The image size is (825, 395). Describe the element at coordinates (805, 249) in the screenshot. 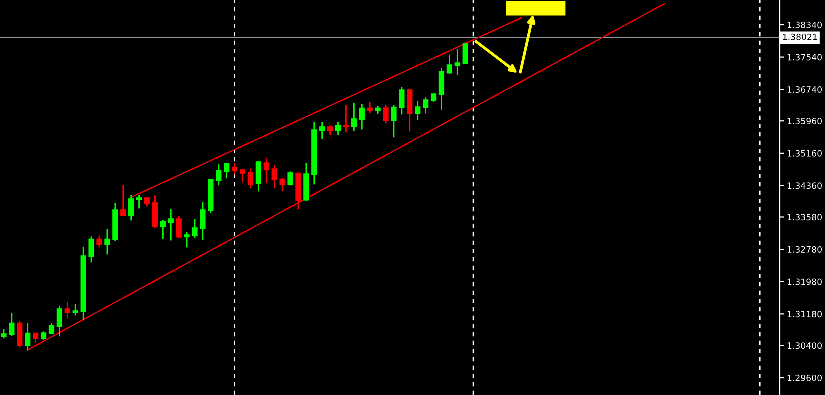

I see `y-tick-label: 1.32780` at that location.